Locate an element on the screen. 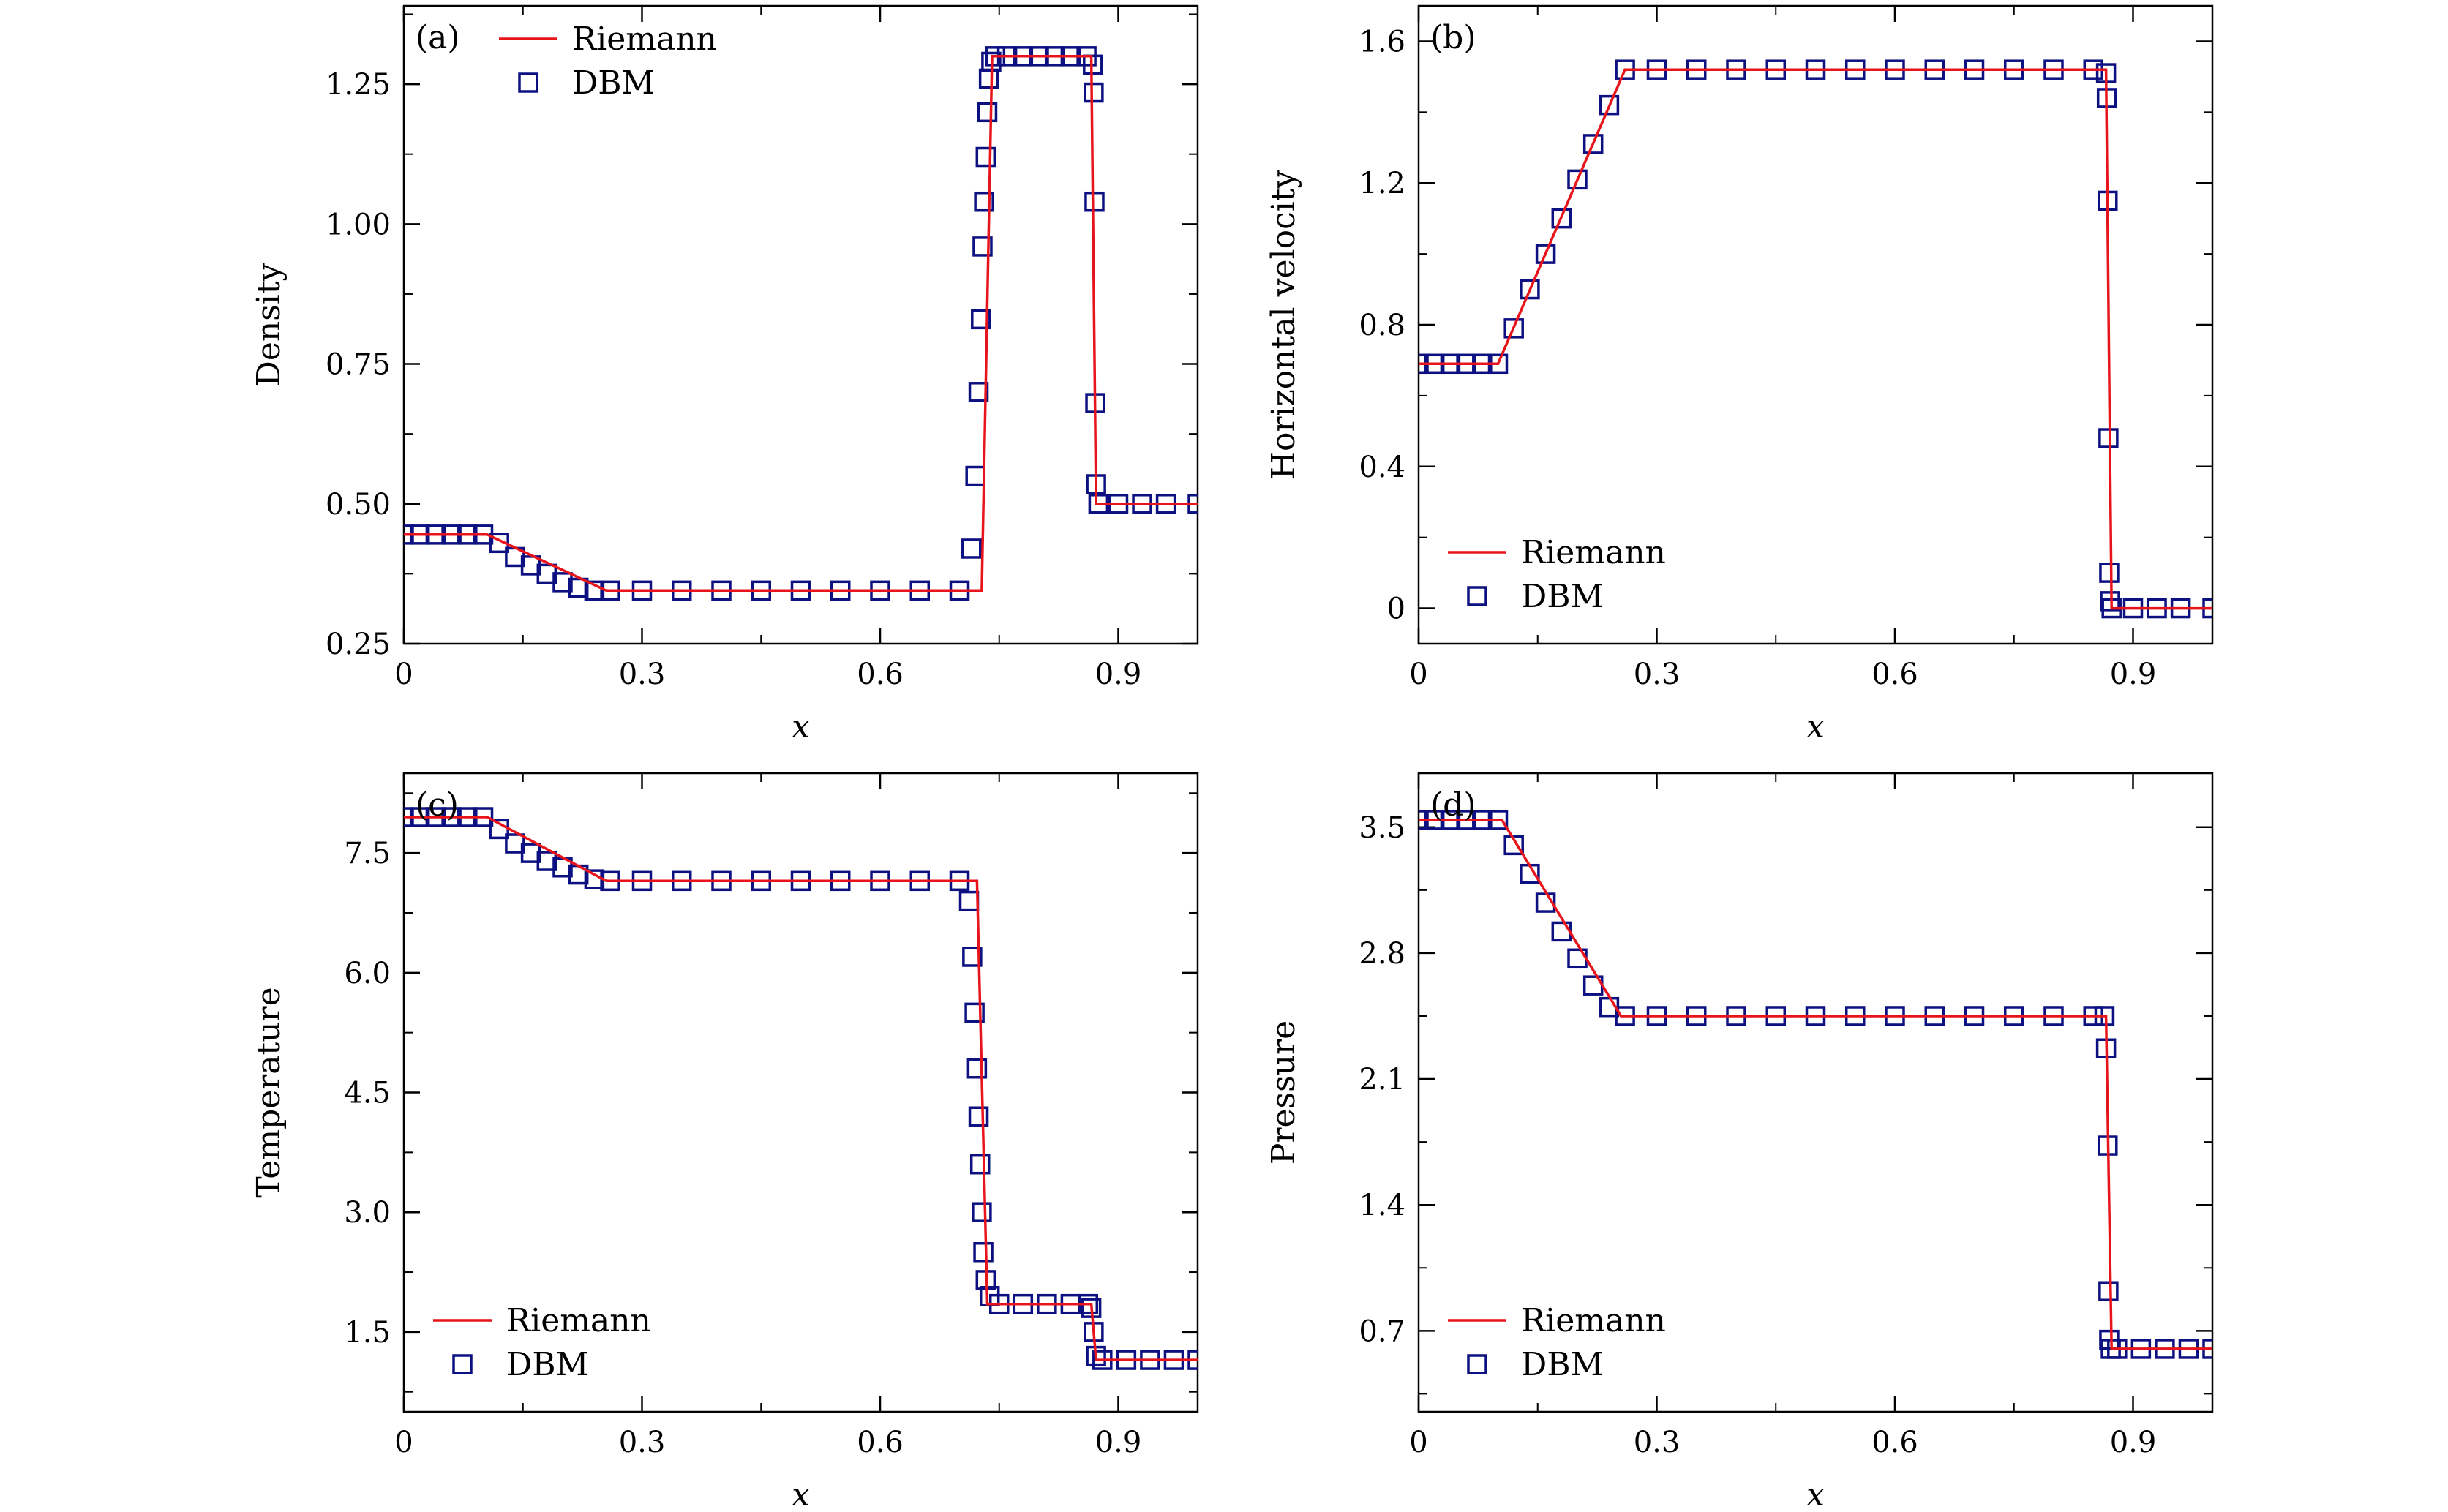 This screenshot has width=2448, height=1512. y-axis-label: Horizontal velocity is located at coordinates (1283, 325).